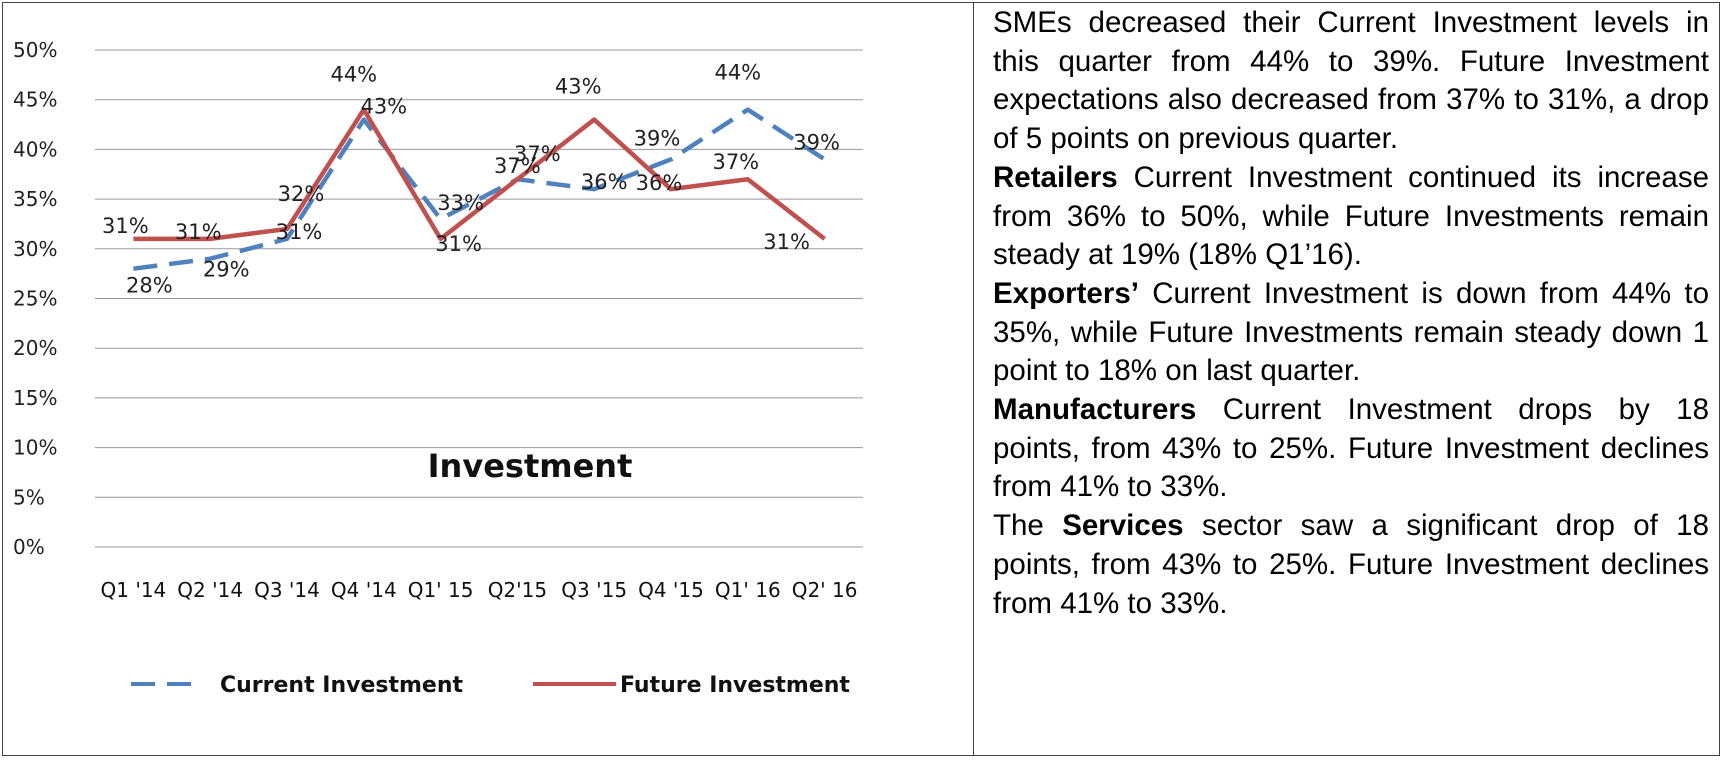 The image size is (1723, 760). What do you see at coordinates (1028, 526) in the screenshot?
I see `services-prefix: The` at bounding box center [1028, 526].